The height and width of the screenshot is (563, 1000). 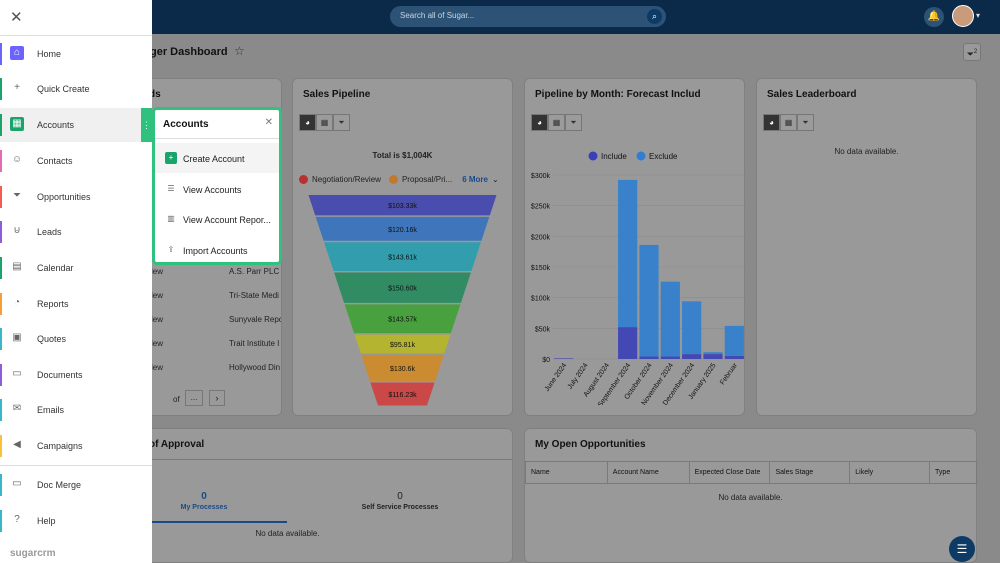 What do you see at coordinates (76, 410) in the screenshot?
I see `sidebar-item-emails: ✉ Emails` at bounding box center [76, 410].